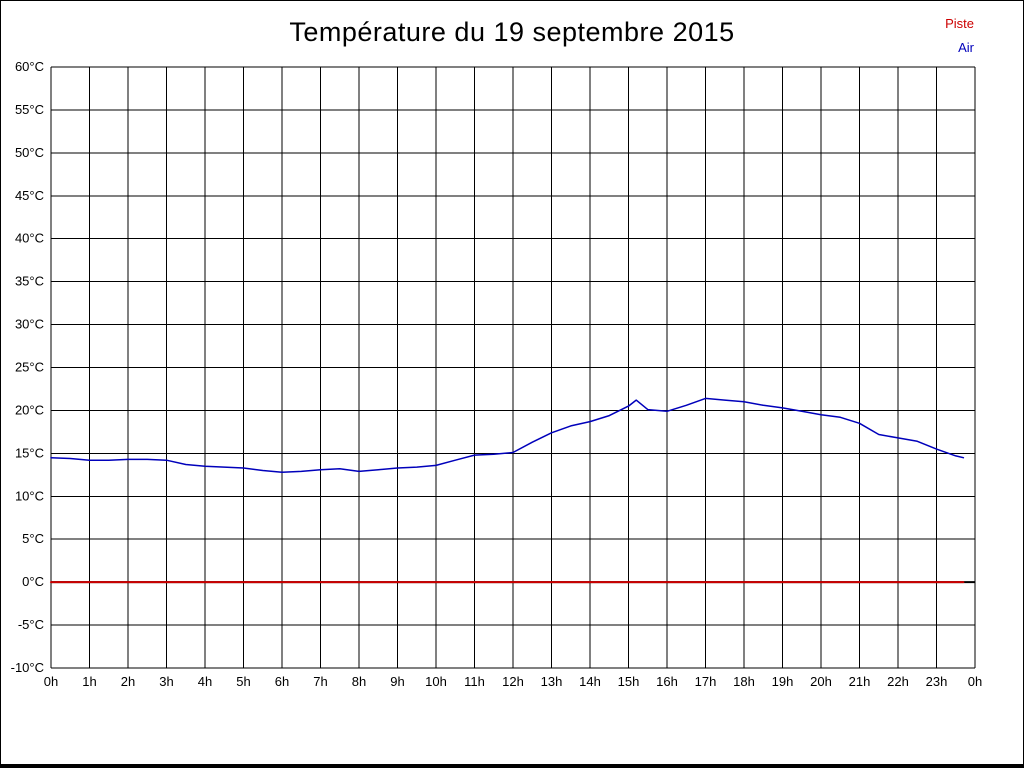 The height and width of the screenshot is (769, 1024). I want to click on y-axis-tick-label: 10°C, so click(29, 495).